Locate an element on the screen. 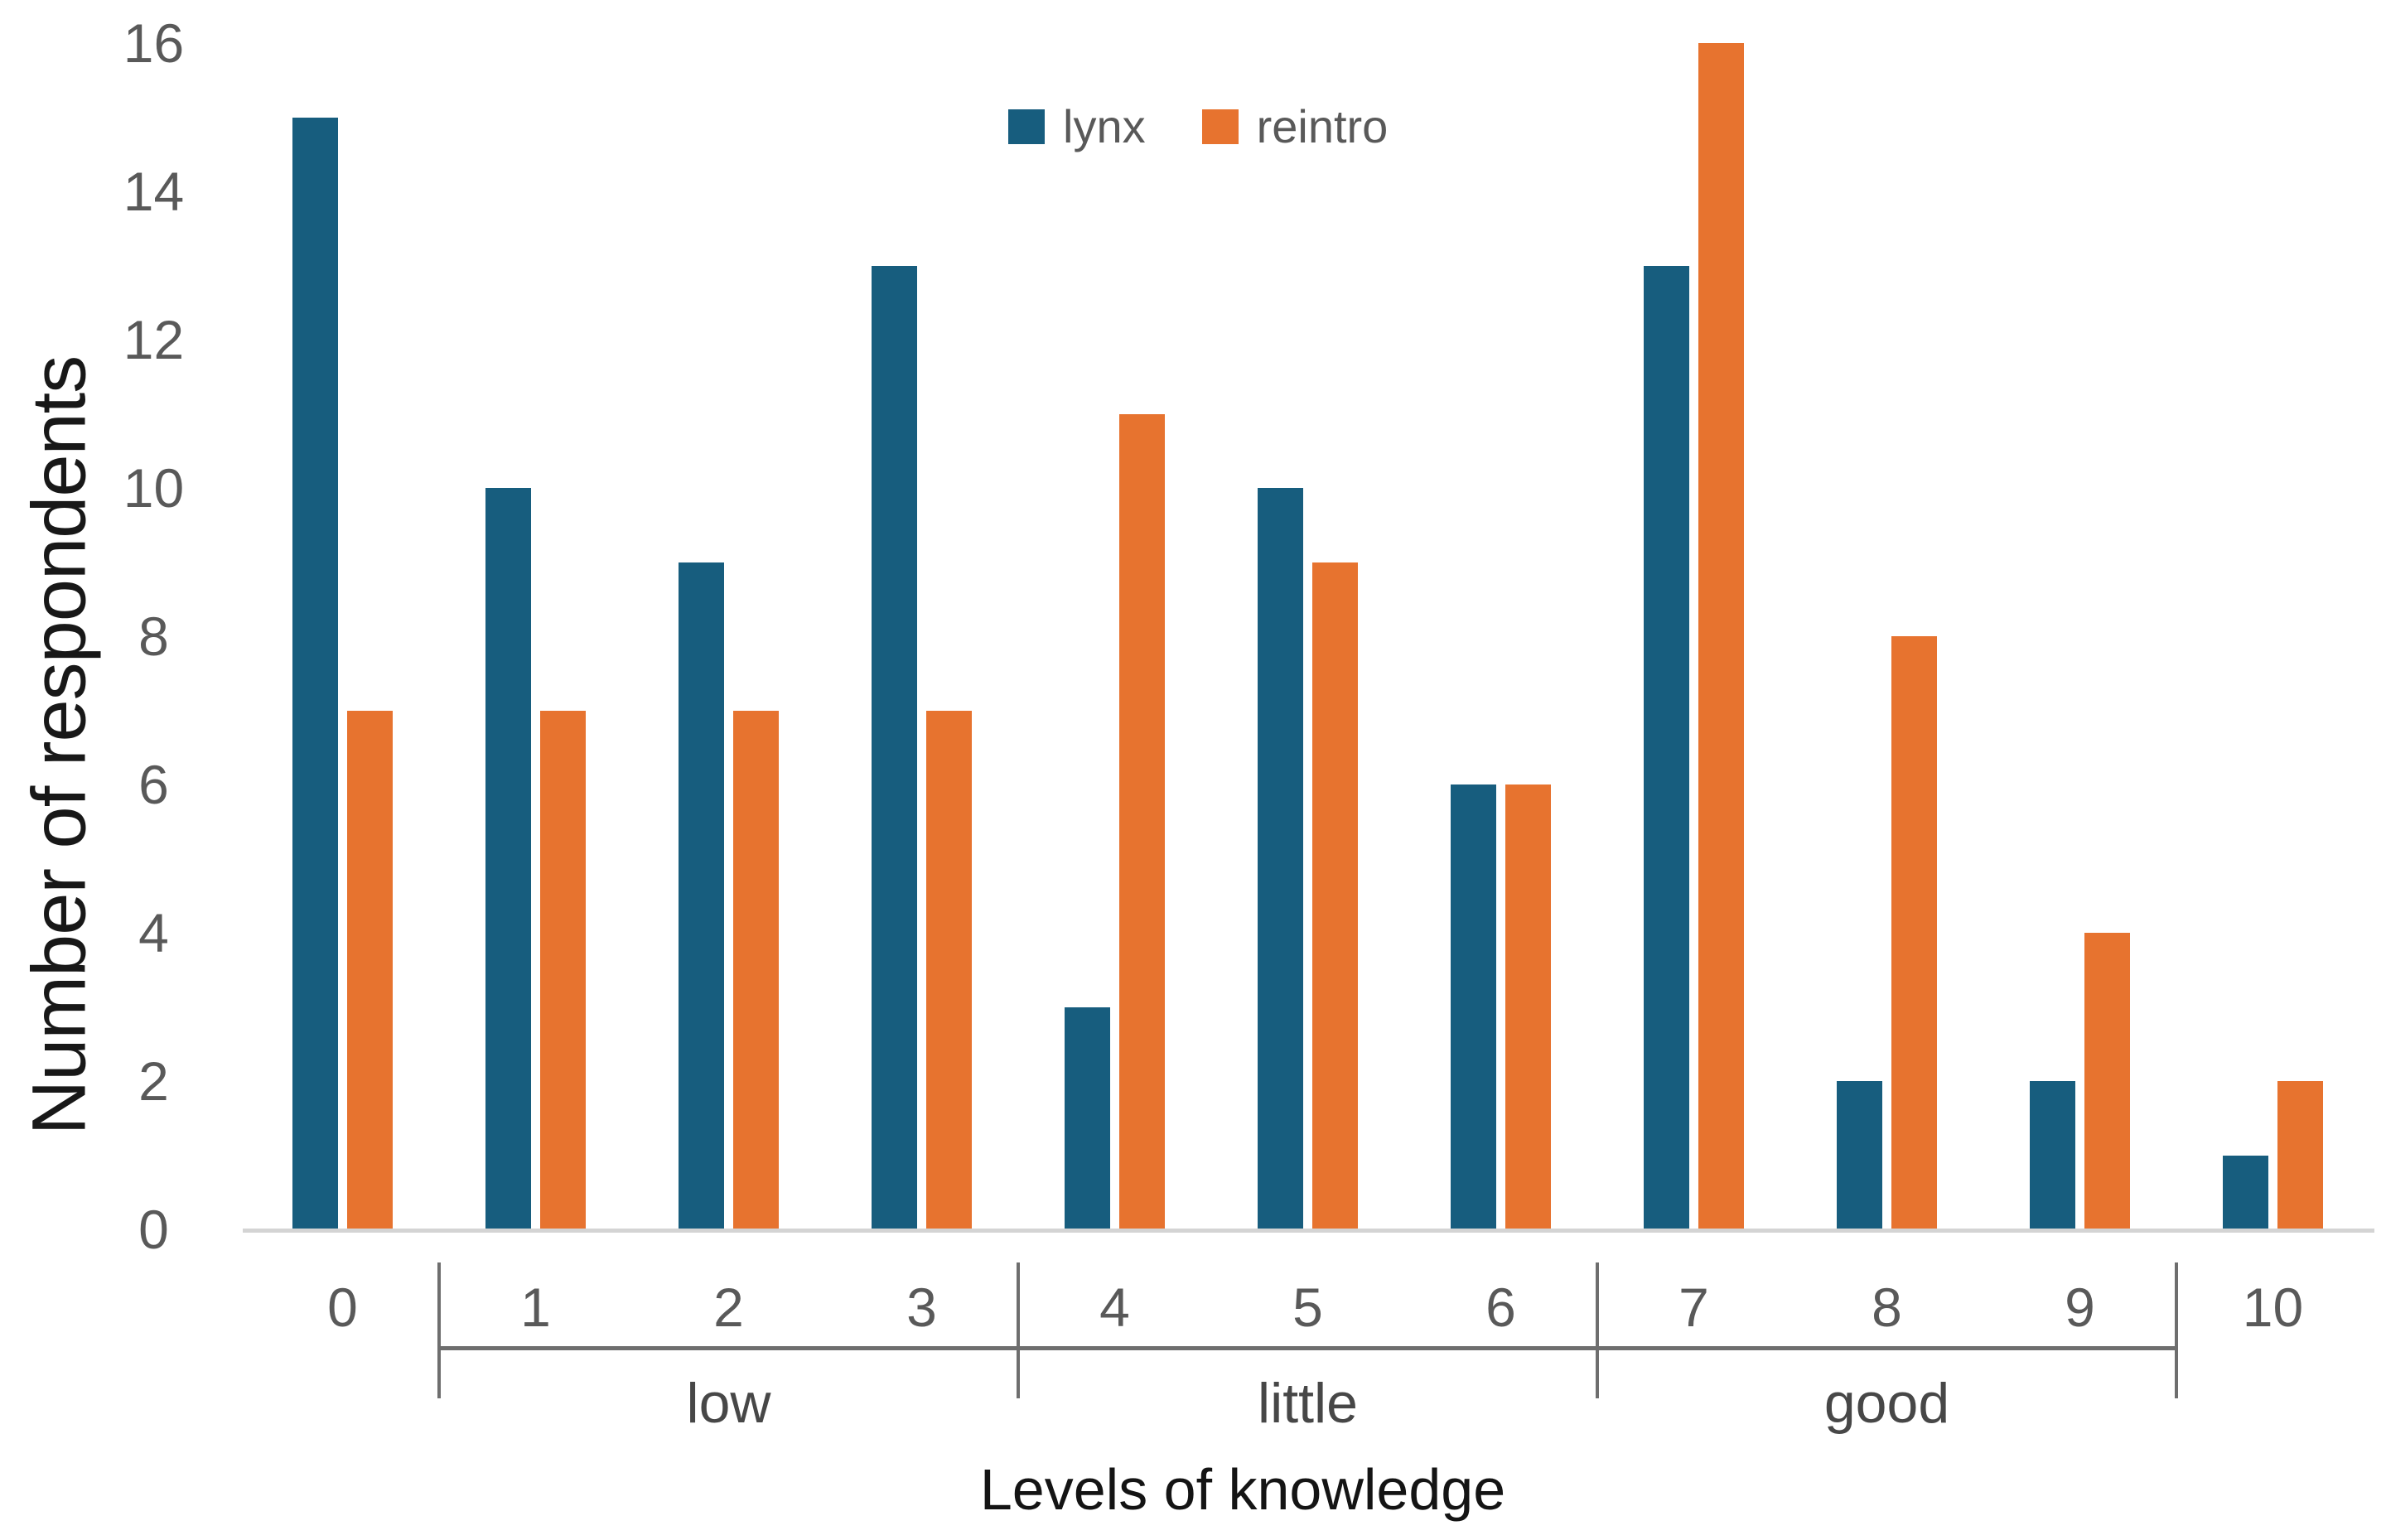  category-group-brackets: low little good is located at coordinates (1307, 1366).